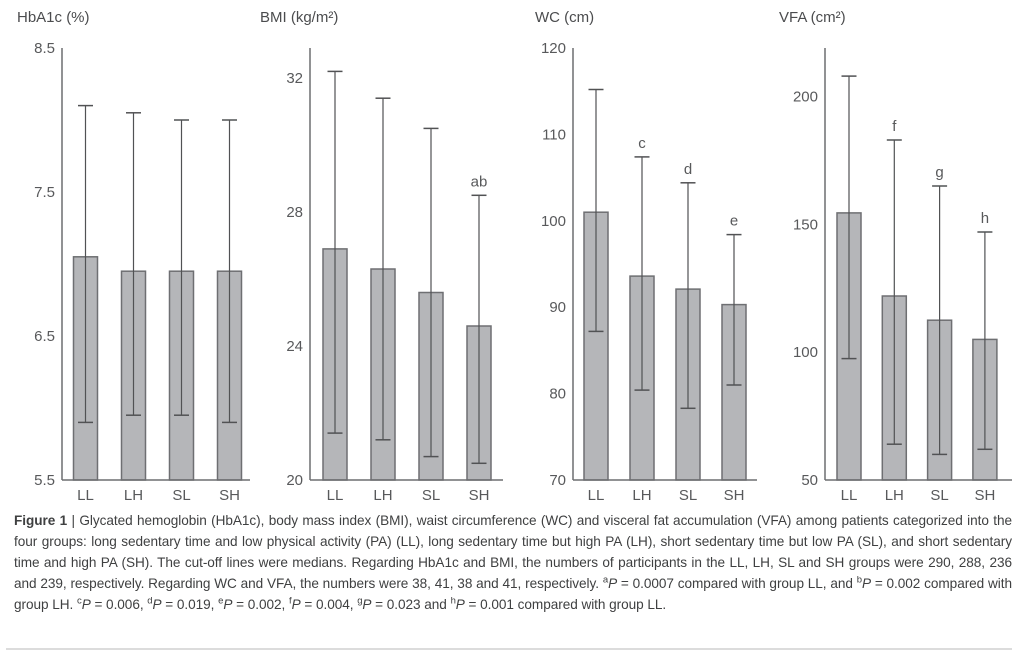 The width and height of the screenshot is (1024, 650). Describe the element at coordinates (737, 583) in the screenshot. I see `caption-body: = 0.0007 compared with group LL, and` at that location.